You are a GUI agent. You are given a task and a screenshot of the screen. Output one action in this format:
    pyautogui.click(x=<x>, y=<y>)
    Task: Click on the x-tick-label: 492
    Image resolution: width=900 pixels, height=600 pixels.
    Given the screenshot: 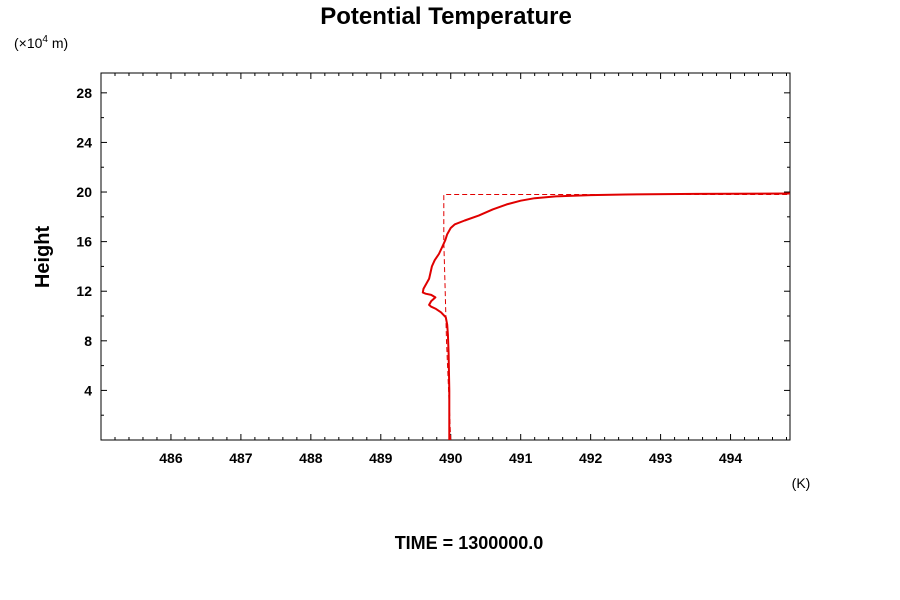 What is the action you would take?
    pyautogui.click(x=591, y=458)
    